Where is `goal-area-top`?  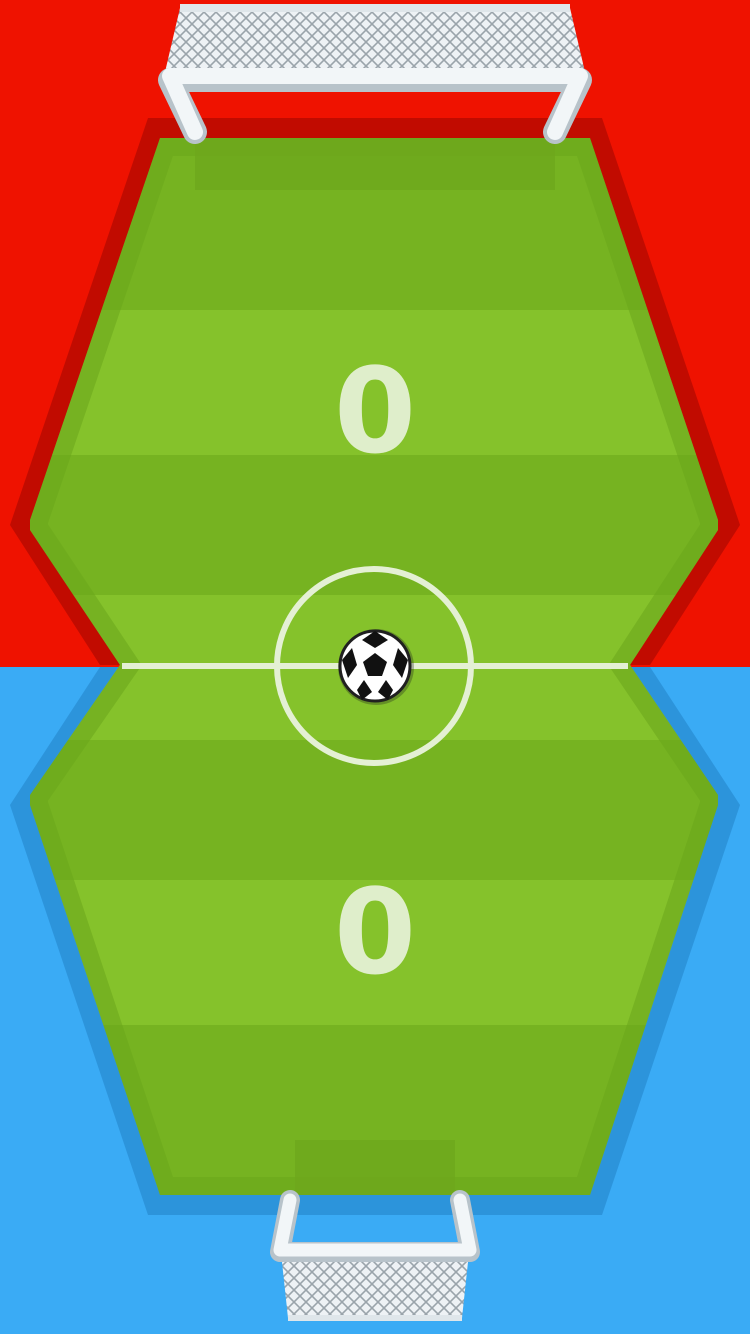
goal-area-top is located at coordinates (375, 164).